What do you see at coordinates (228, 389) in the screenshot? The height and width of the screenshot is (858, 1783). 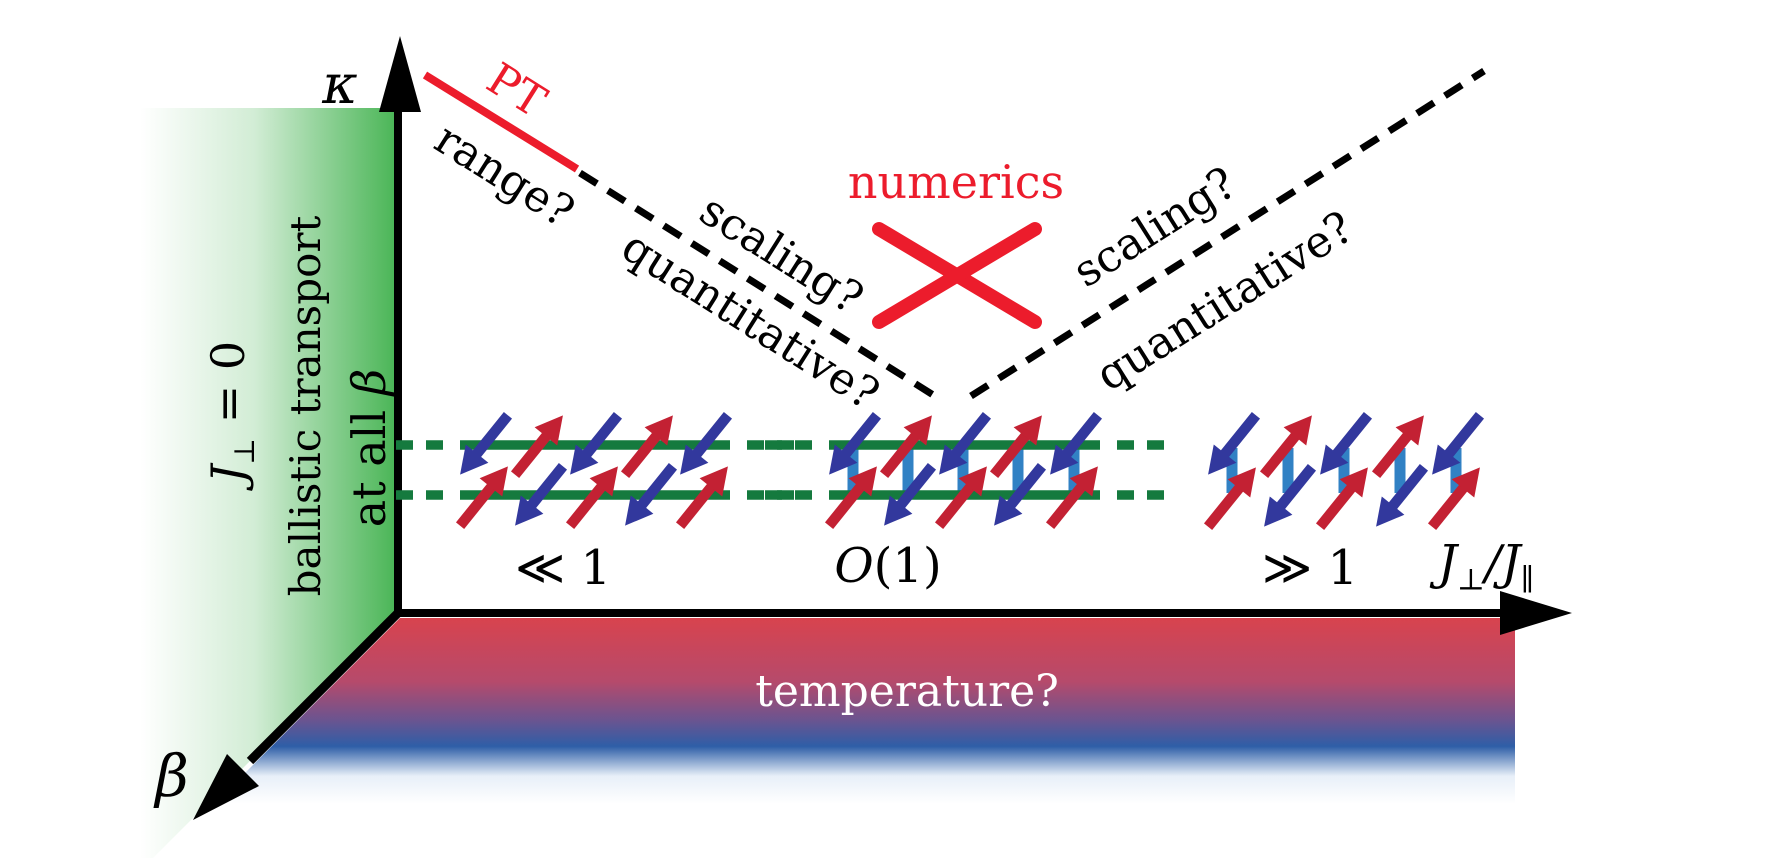 I see `band-jperp-eq: = 0` at bounding box center [228, 389].